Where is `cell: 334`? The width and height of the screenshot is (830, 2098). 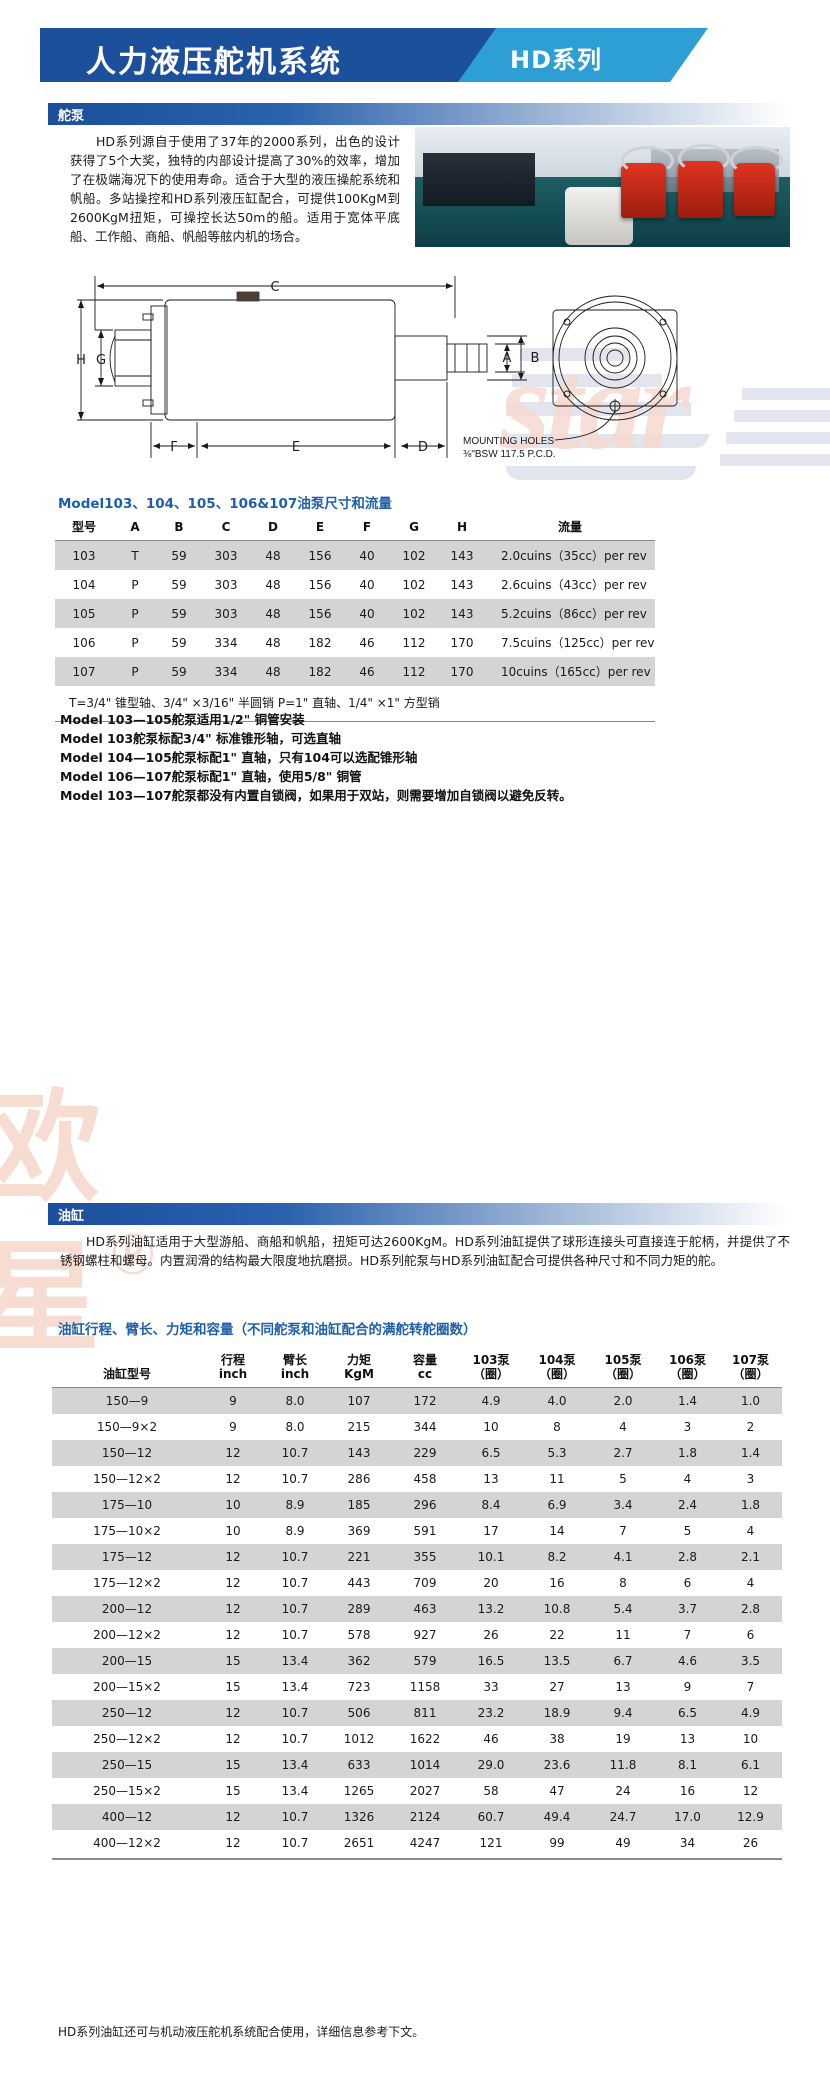 cell: 334 is located at coordinates (226, 642).